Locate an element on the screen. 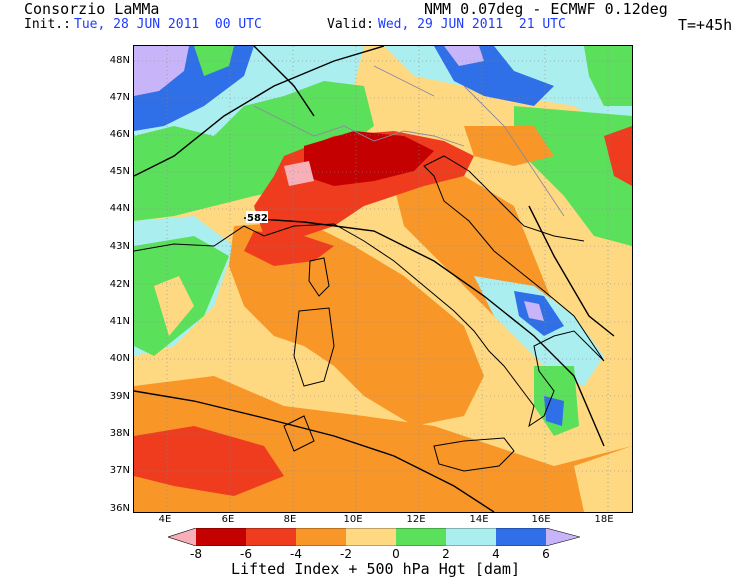  lon-label: 16E is located at coordinates (541, 519).